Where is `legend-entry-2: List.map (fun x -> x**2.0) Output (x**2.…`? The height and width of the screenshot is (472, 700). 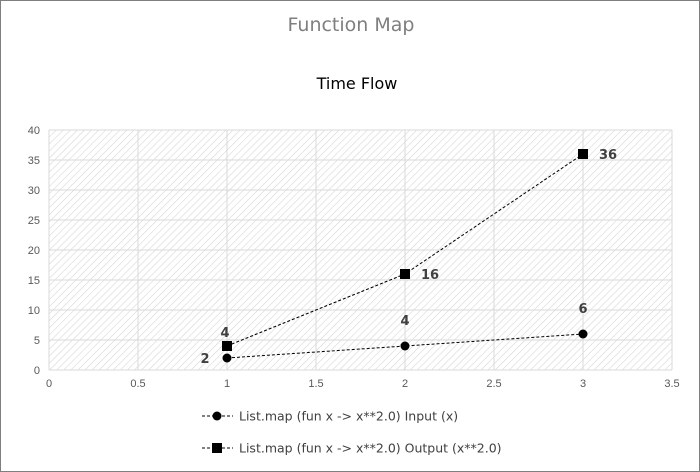 legend-entry-2: List.map (fun x -> x**2.0) Output (x**2.… is located at coordinates (352, 448).